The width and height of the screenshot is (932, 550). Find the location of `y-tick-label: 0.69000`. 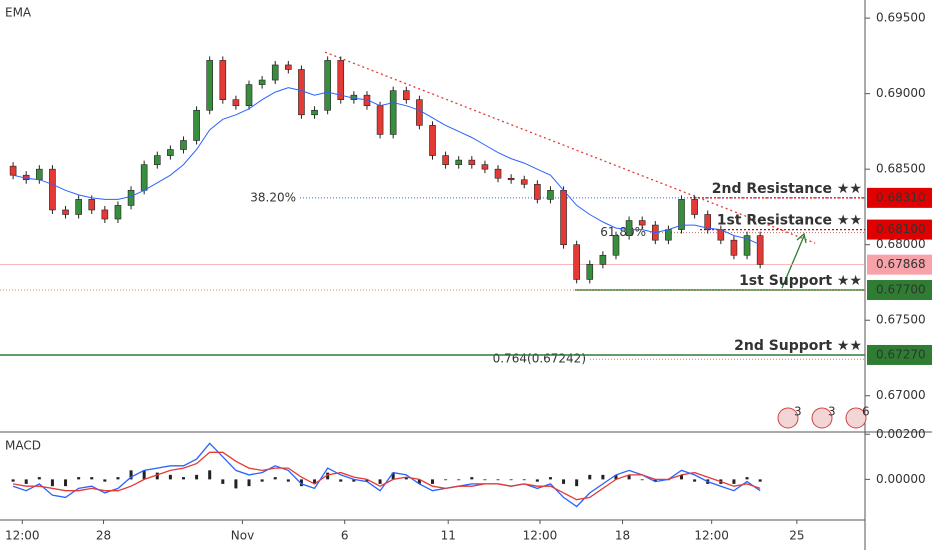

y-tick-label: 0.69000 is located at coordinates (901, 93).